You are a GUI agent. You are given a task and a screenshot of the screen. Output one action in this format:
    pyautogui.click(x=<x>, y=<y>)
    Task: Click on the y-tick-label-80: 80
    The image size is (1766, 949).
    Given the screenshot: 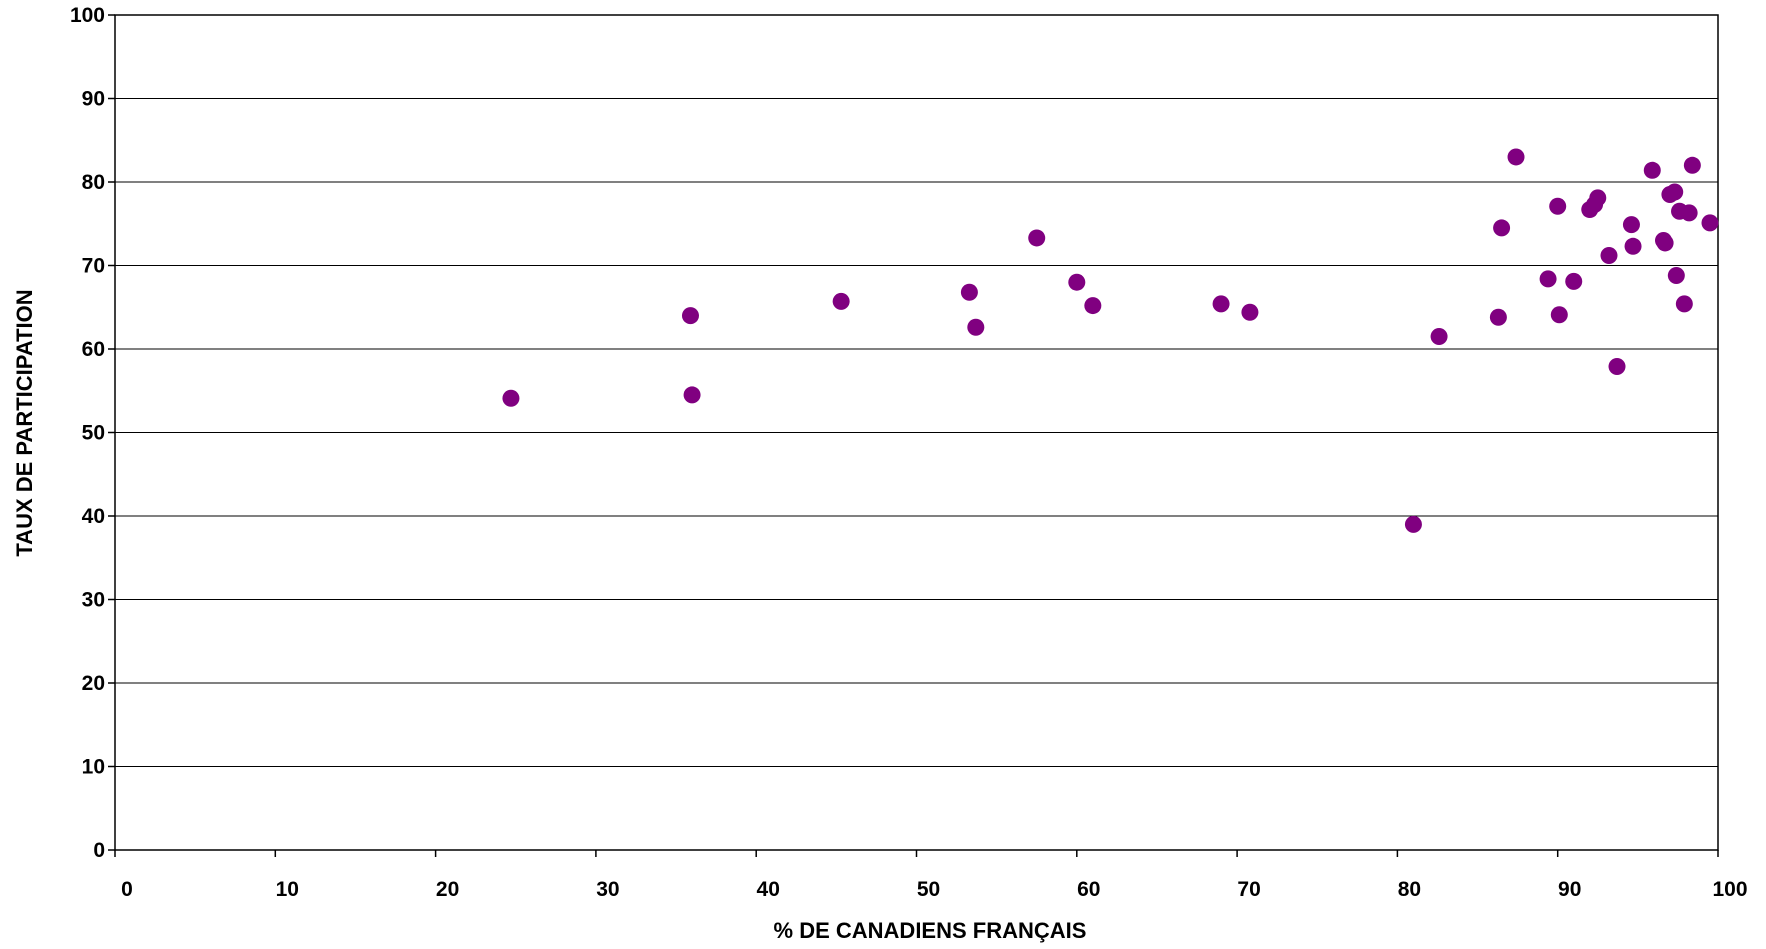 What is the action you would take?
    pyautogui.click(x=93, y=182)
    